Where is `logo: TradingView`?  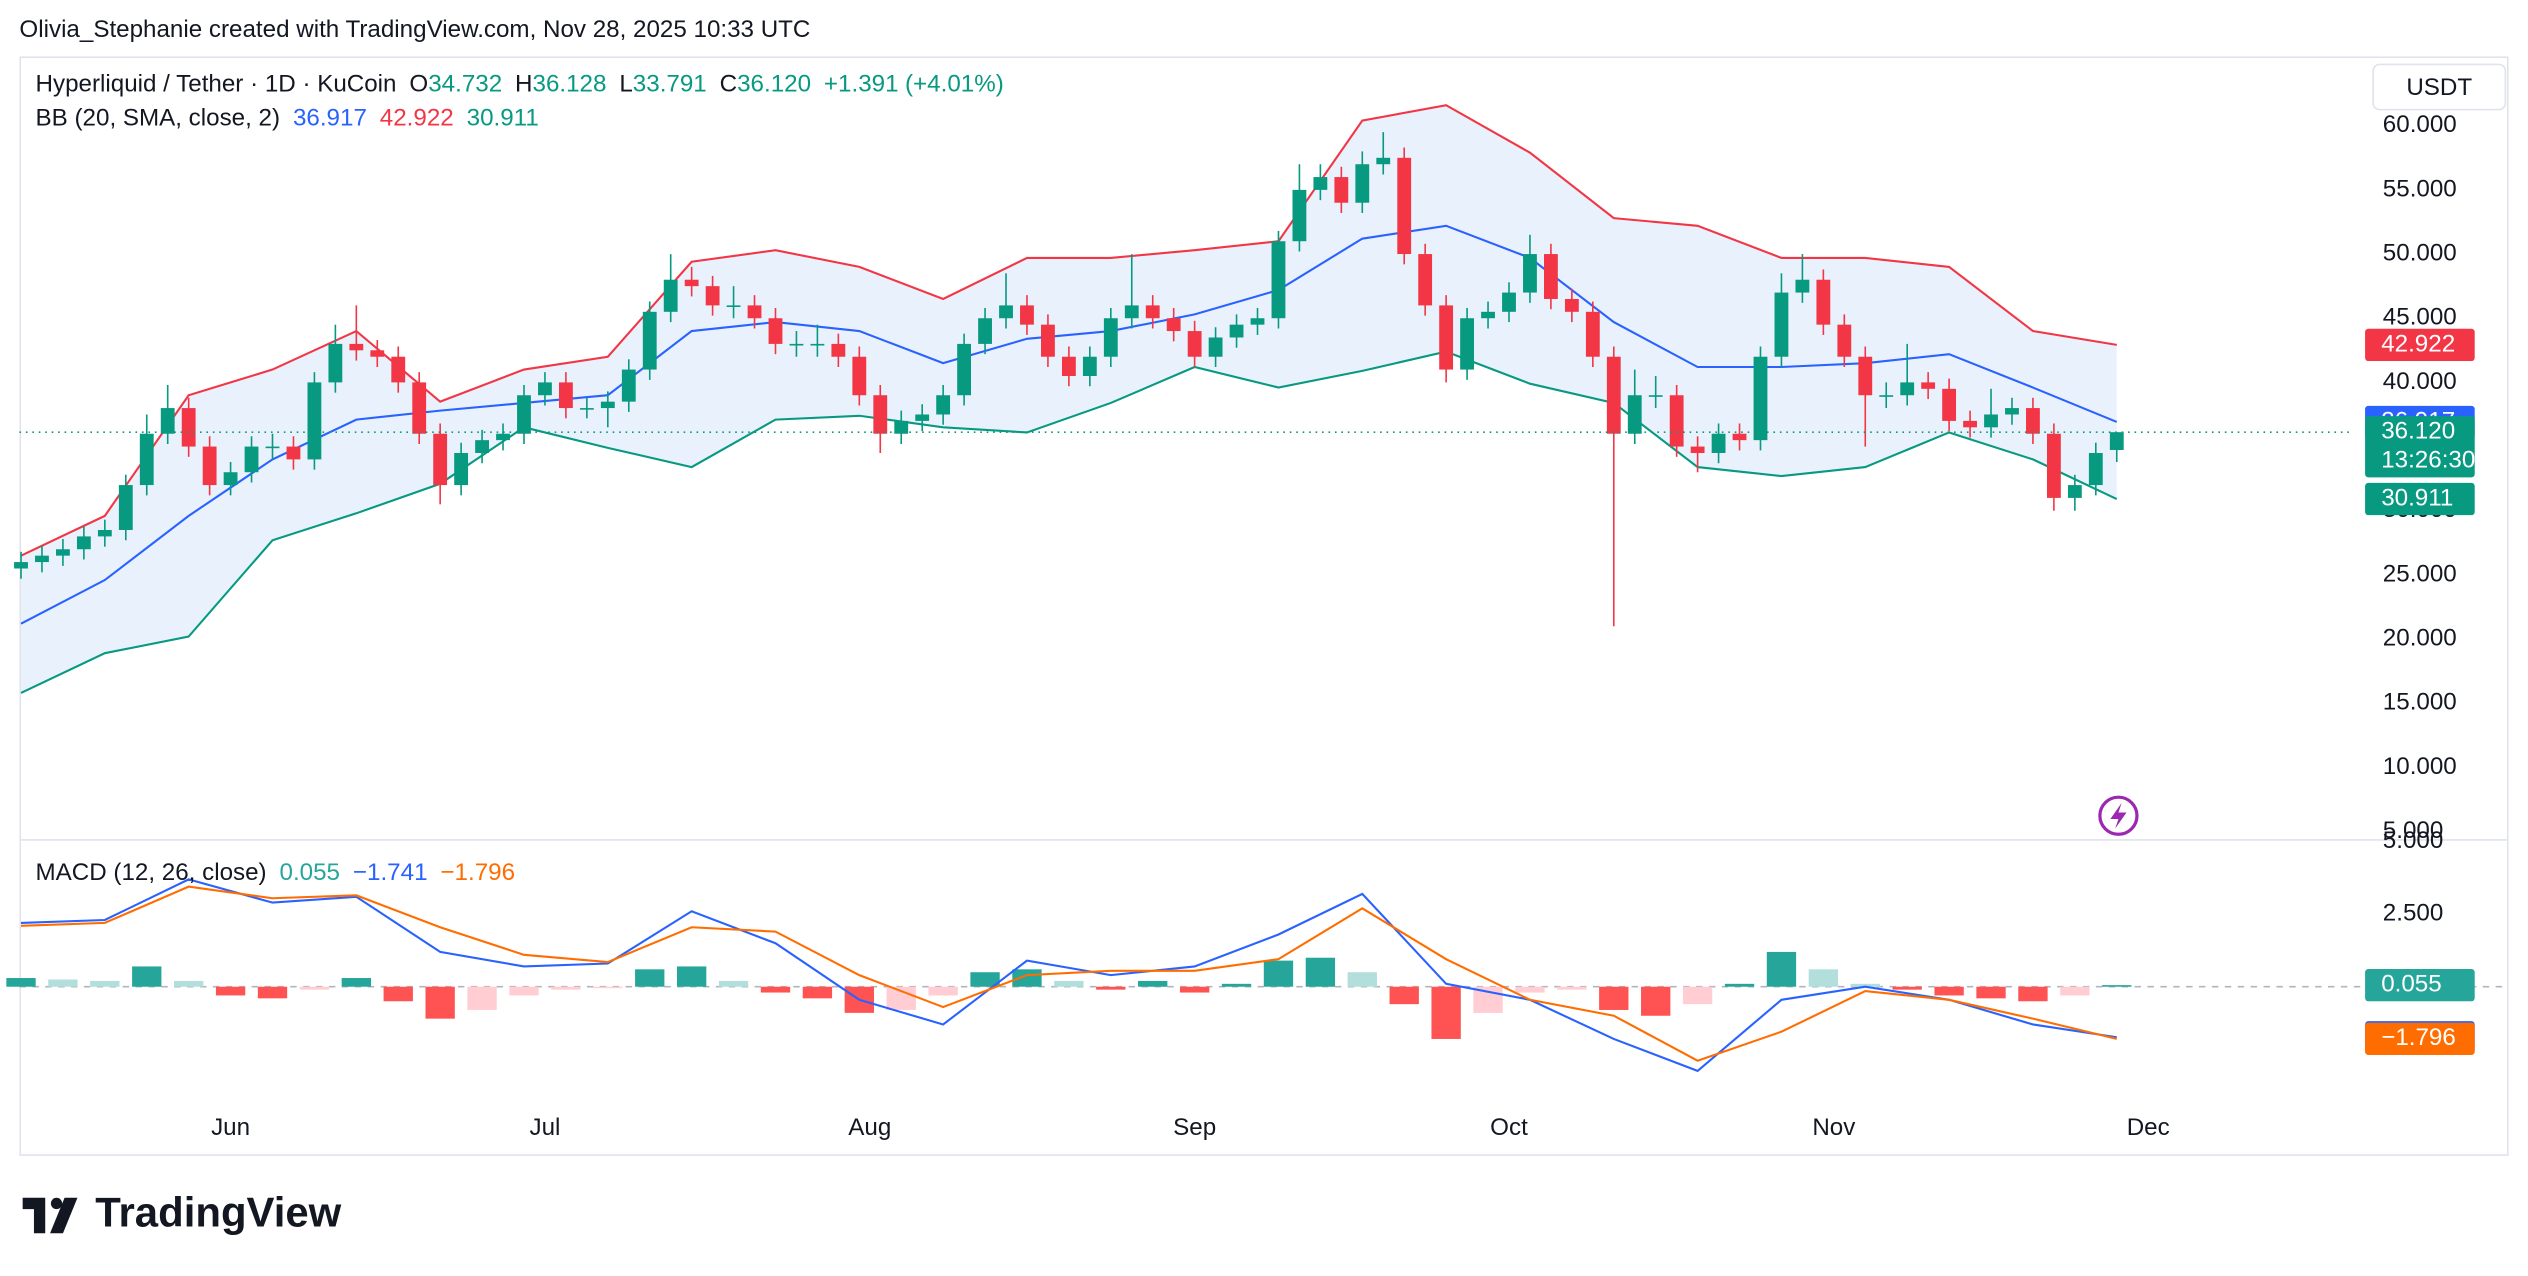 logo: TradingView is located at coordinates (182, 1212).